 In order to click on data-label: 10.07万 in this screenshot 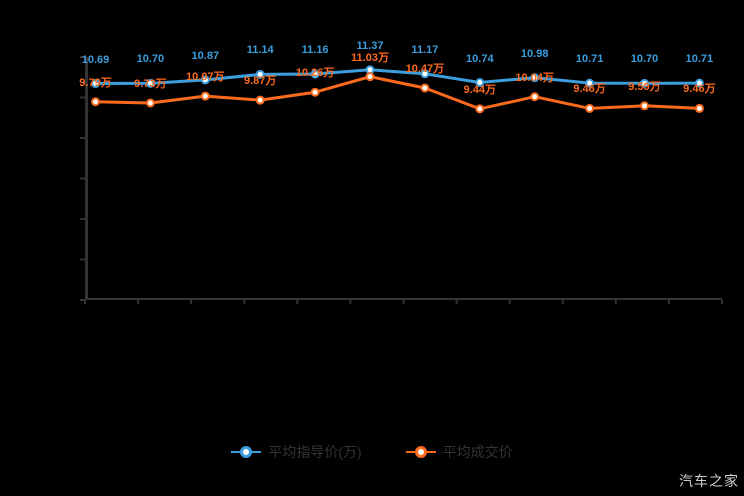, I will do `click(205, 77)`.